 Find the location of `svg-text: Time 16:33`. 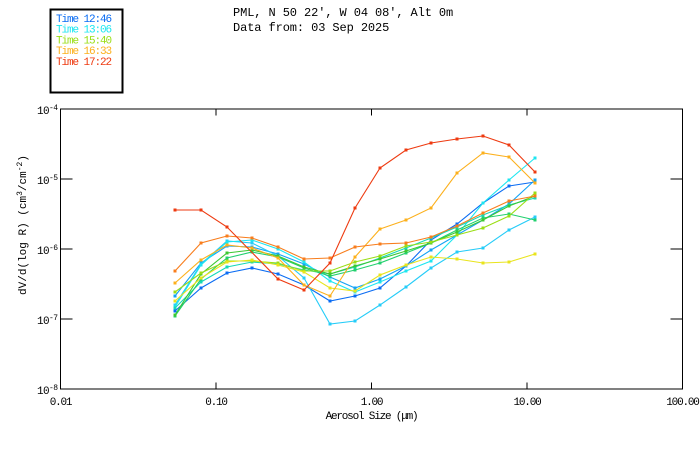

svg-text: Time 16:33 is located at coordinates (84, 52).